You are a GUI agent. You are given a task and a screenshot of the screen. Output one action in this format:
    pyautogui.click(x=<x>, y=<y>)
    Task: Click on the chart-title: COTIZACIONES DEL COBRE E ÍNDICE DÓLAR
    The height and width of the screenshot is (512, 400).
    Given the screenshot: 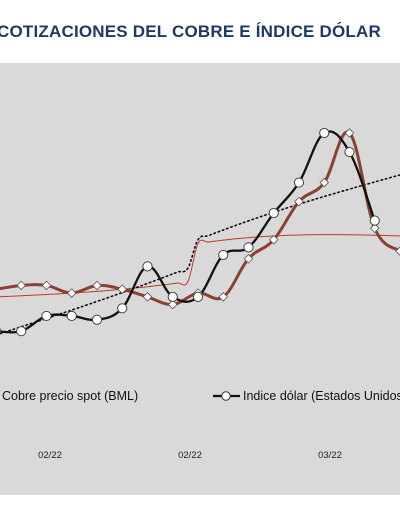 What is the action you would take?
    pyautogui.click(x=200, y=33)
    